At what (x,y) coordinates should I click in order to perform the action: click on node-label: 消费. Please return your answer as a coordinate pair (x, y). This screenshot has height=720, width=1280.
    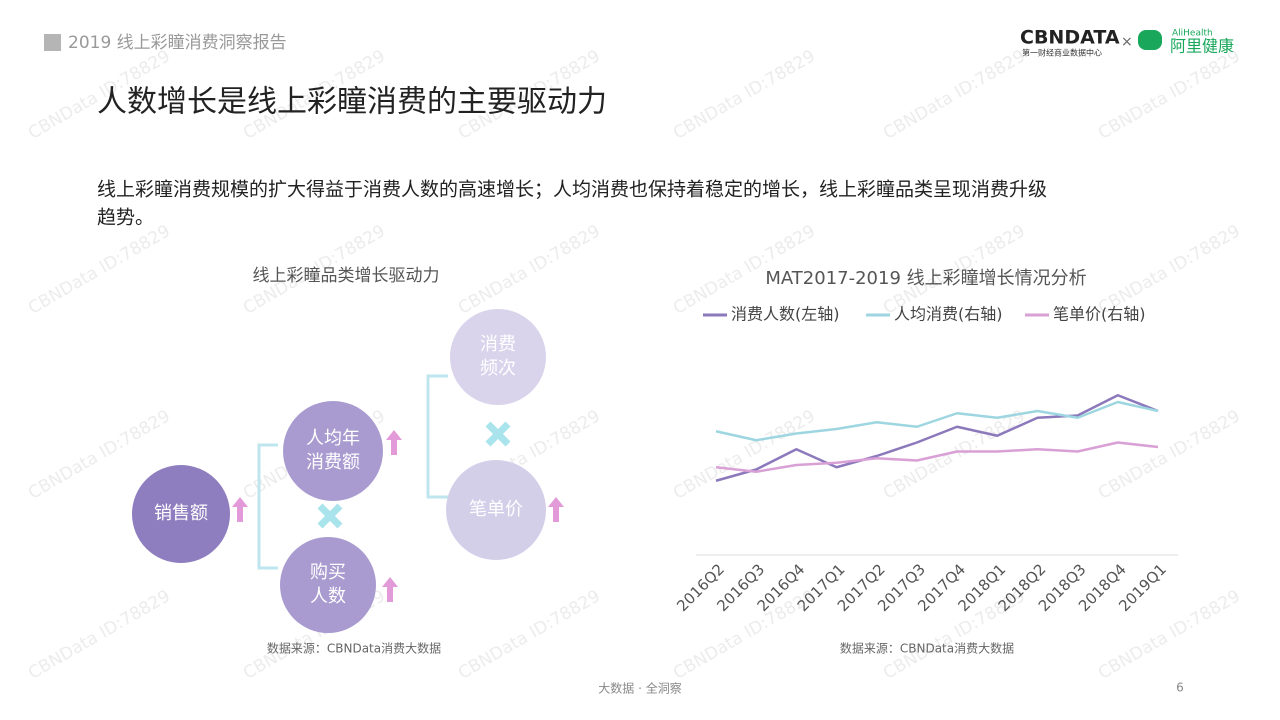
    Looking at the image, I should click on (498, 344).